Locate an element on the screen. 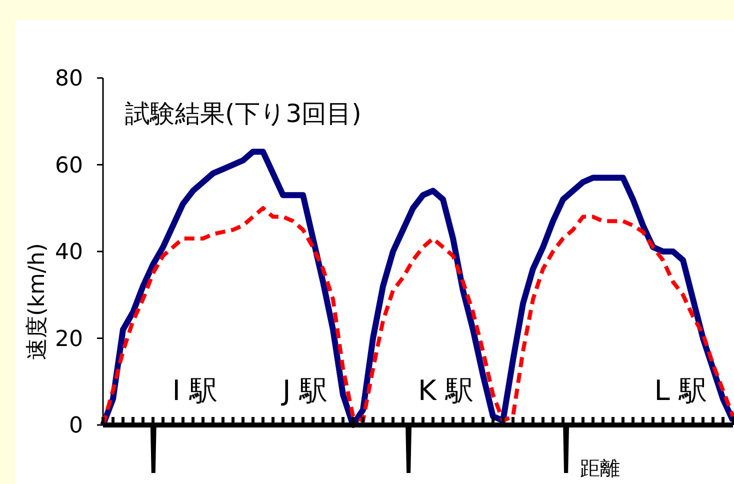 Image resolution: width=734 pixels, height=484 pixels. y-tick-label: 20 is located at coordinates (69, 339).